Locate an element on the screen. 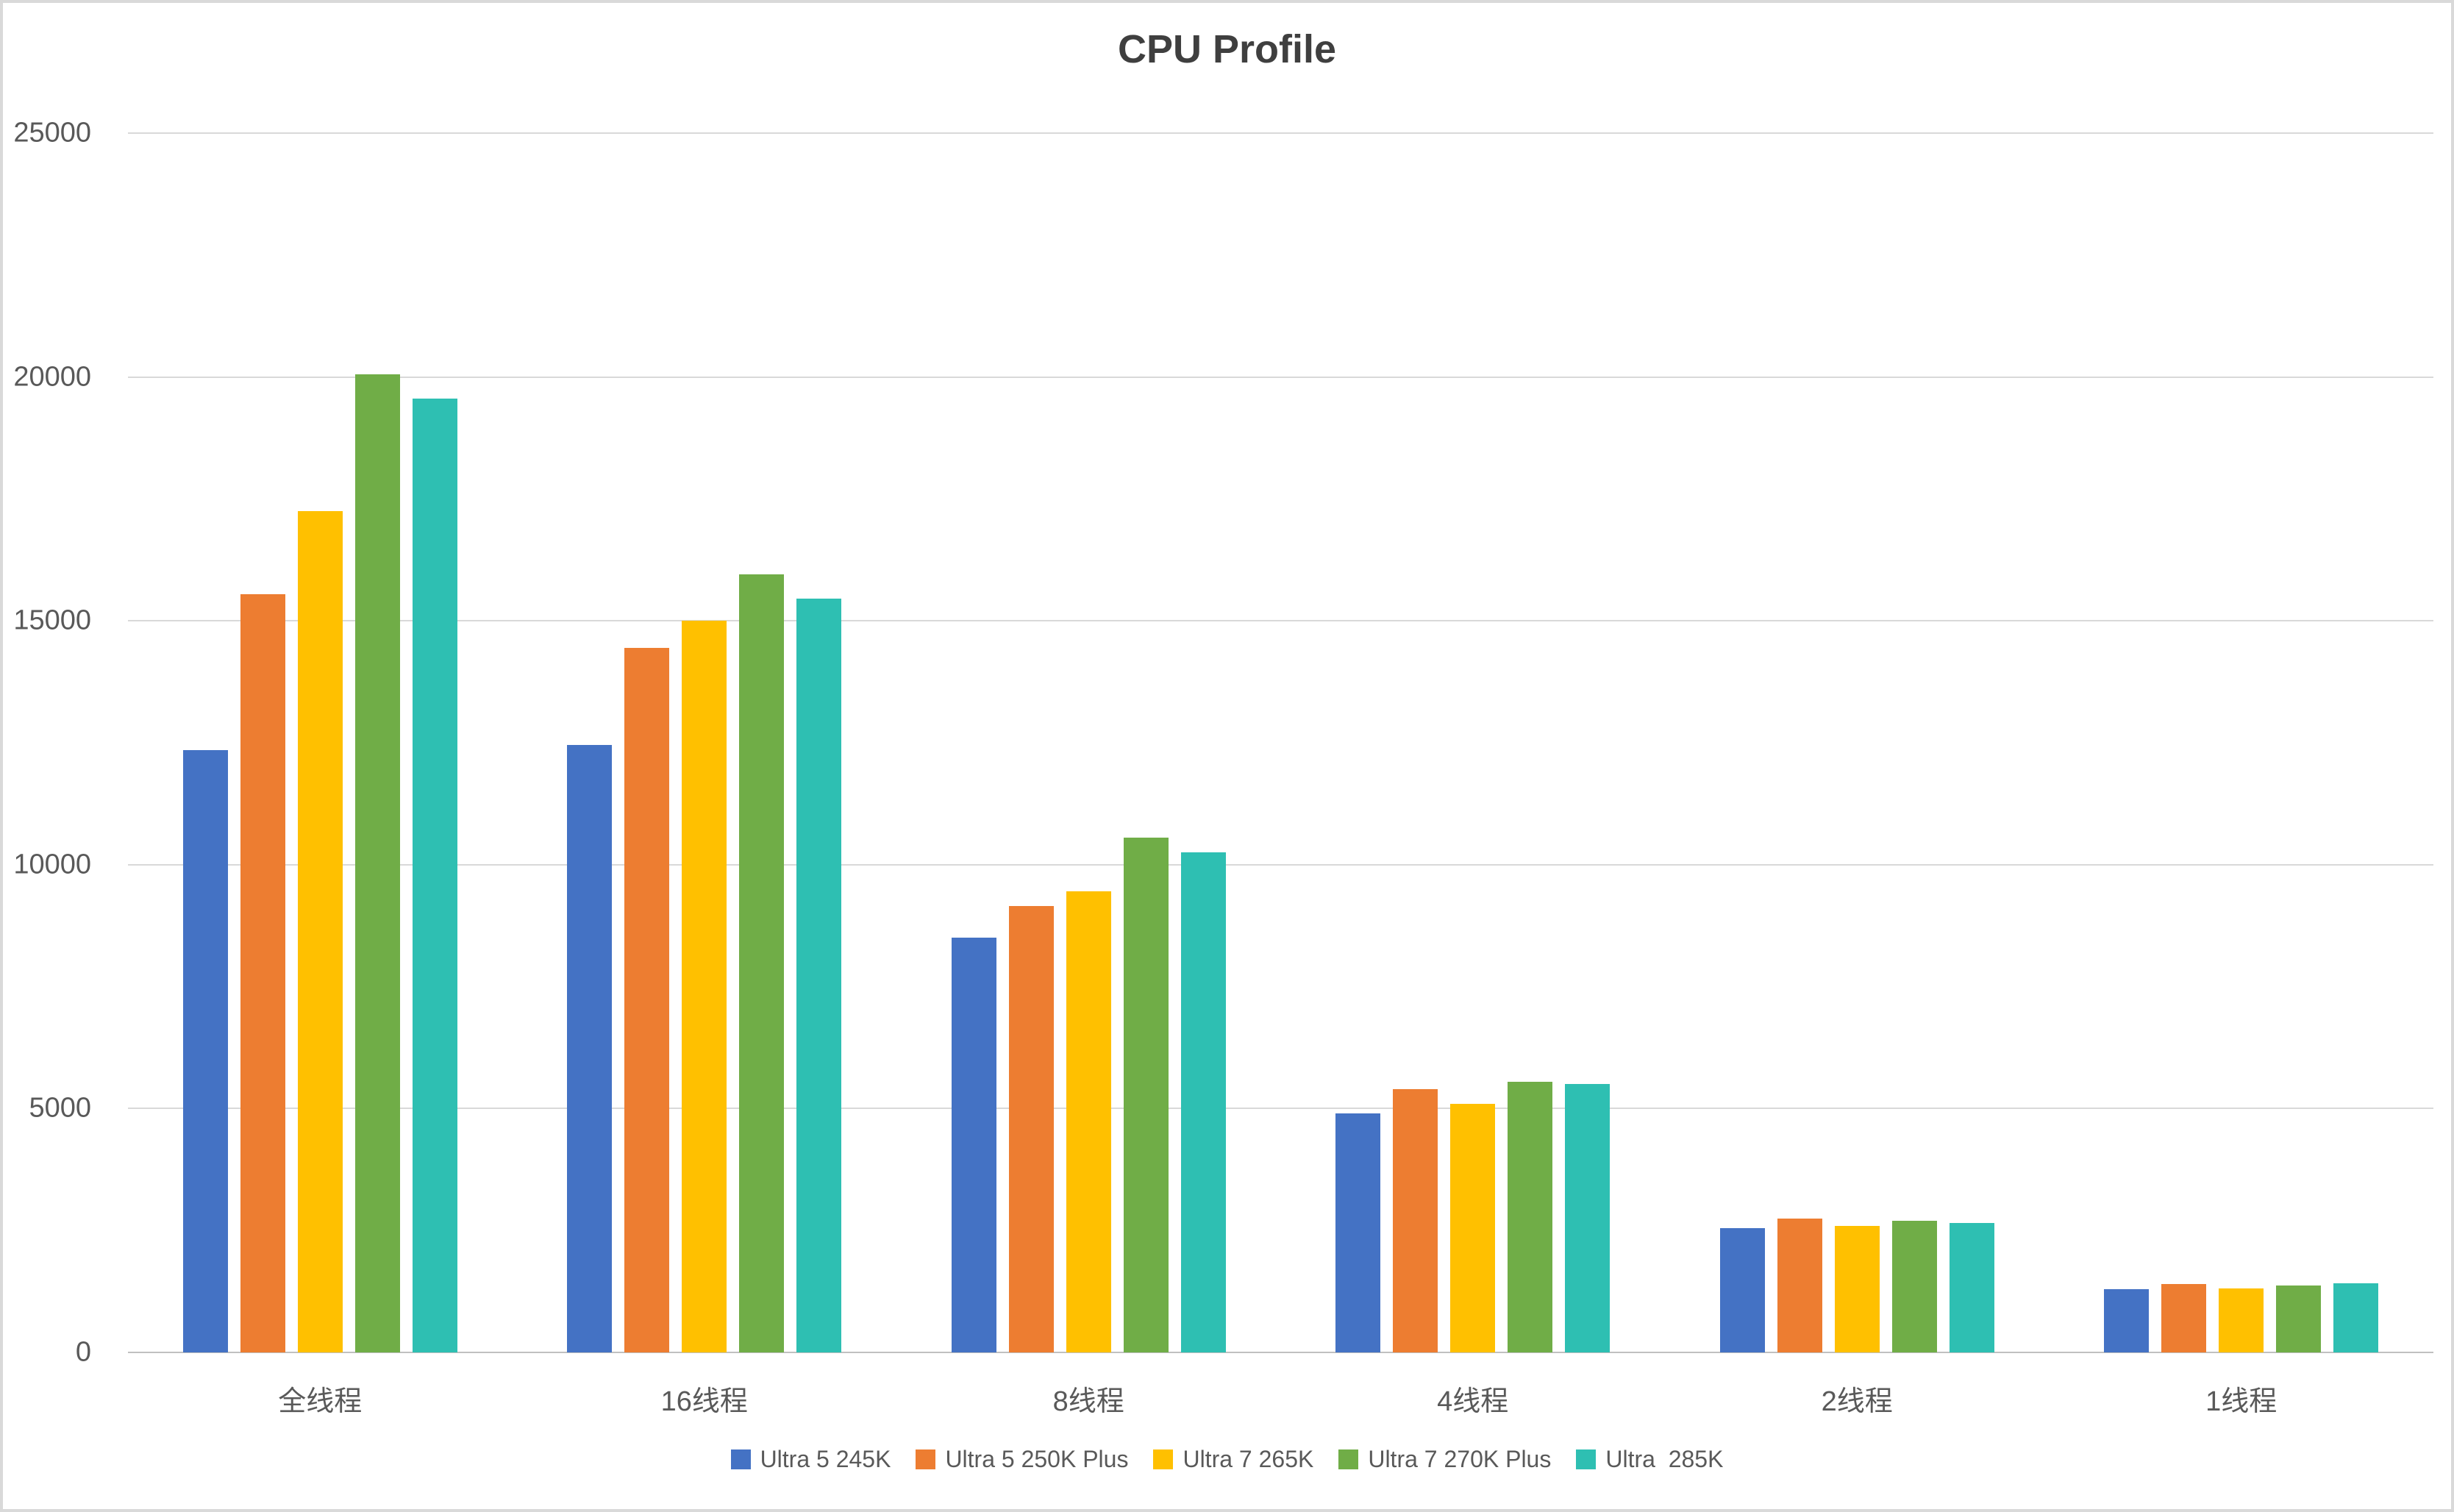 This screenshot has width=2454, height=1512. legend-item: Ultra 5 245K is located at coordinates (810, 1459).